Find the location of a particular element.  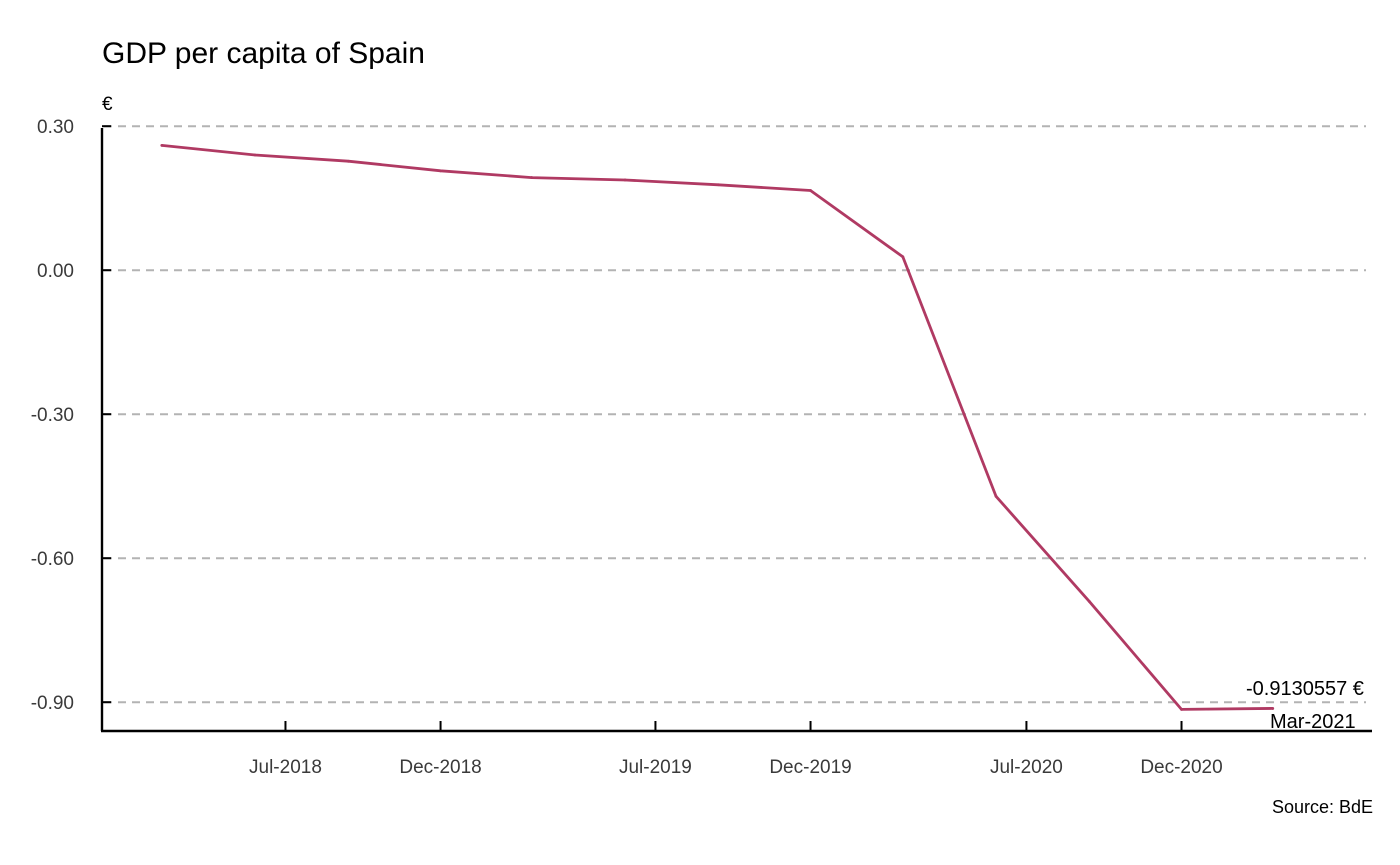

x-tick-label: Dec-2020 is located at coordinates (1181, 767).